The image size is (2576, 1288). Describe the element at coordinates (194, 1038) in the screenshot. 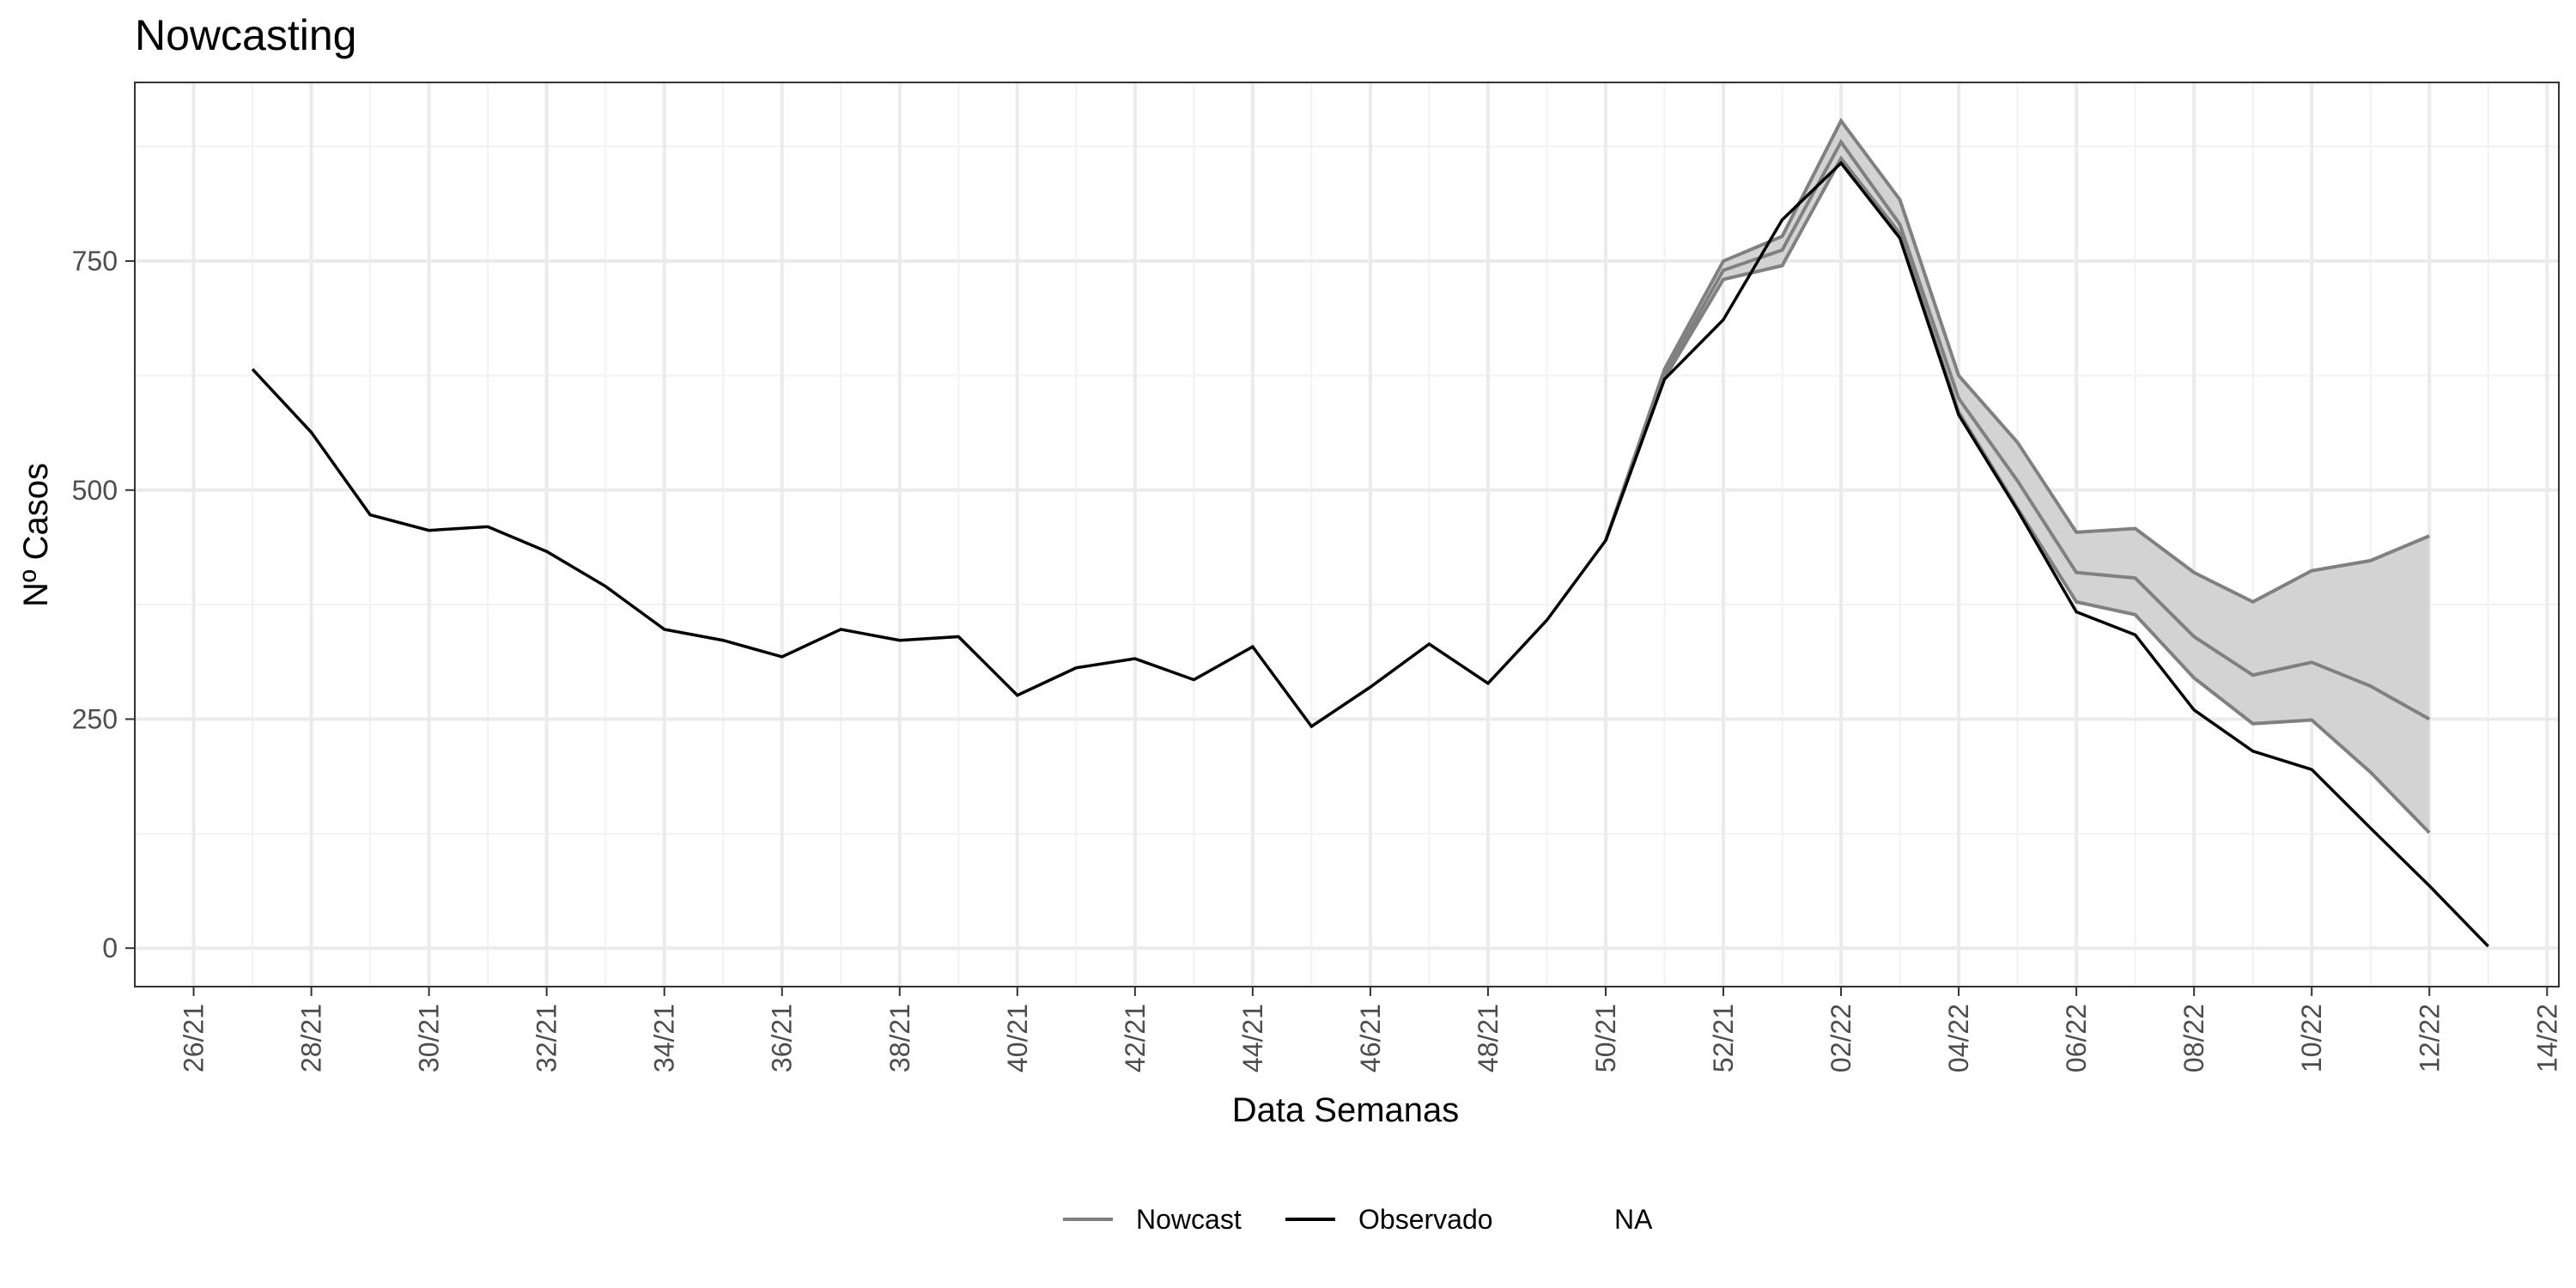

I see `x-tick-label: 26/21` at that location.